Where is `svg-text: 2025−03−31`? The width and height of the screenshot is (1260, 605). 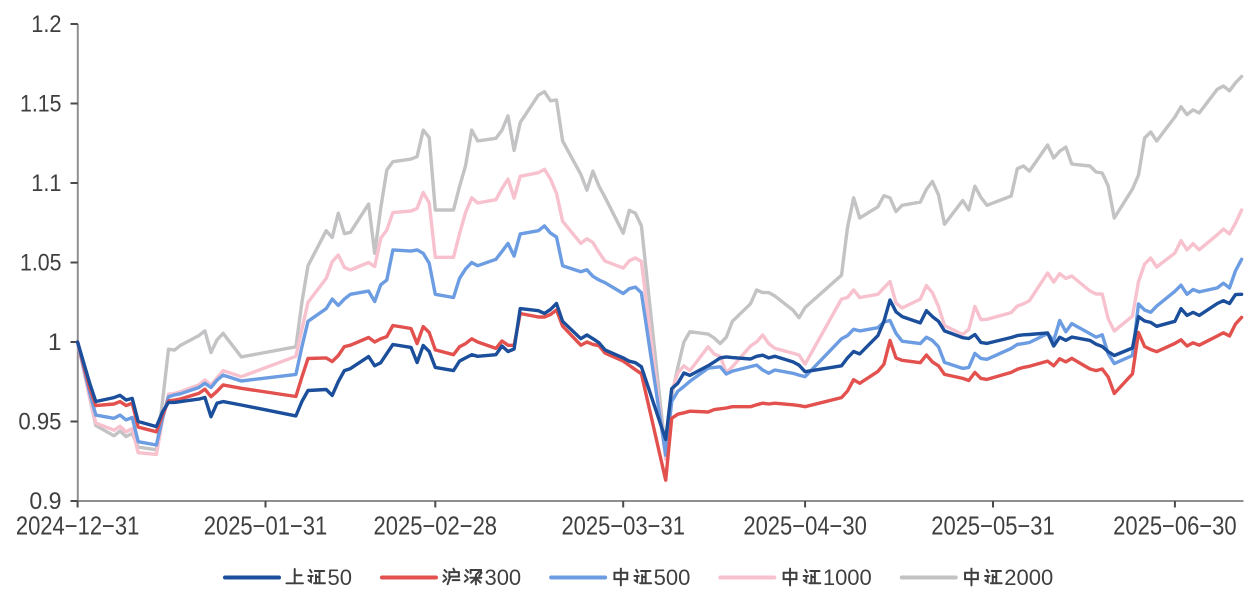
svg-text: 2025−03−31 is located at coordinates (623, 527).